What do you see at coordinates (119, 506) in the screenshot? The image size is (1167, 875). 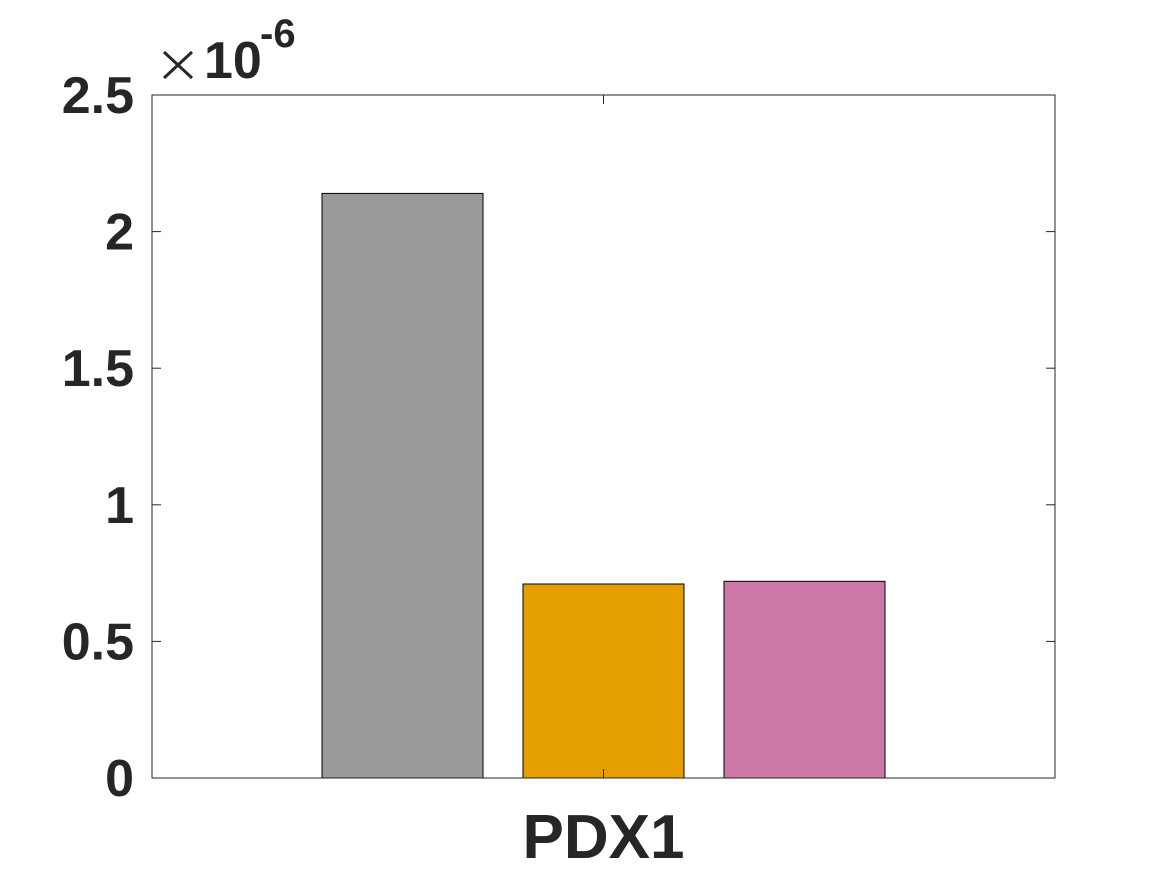 I see `y-tick-label: 1` at bounding box center [119, 506].